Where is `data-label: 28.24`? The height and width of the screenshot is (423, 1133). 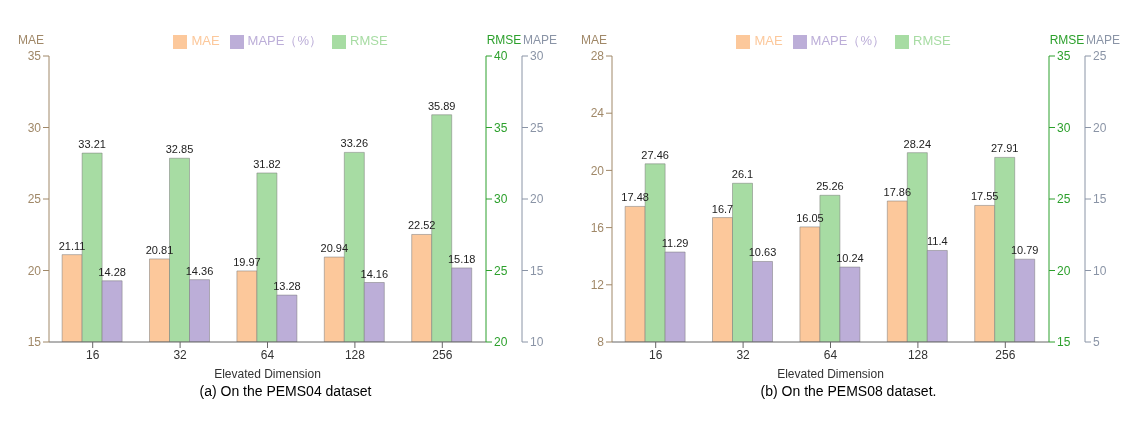 data-label: 28.24 is located at coordinates (917, 143).